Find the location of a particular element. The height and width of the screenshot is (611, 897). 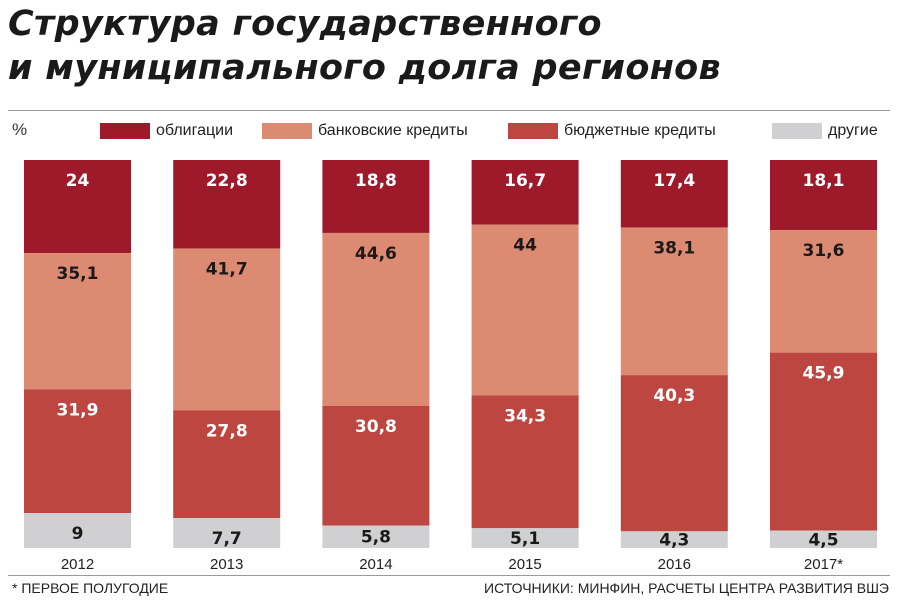

legend-item-bank-credits: банковские кредиты is located at coordinates (365, 131).